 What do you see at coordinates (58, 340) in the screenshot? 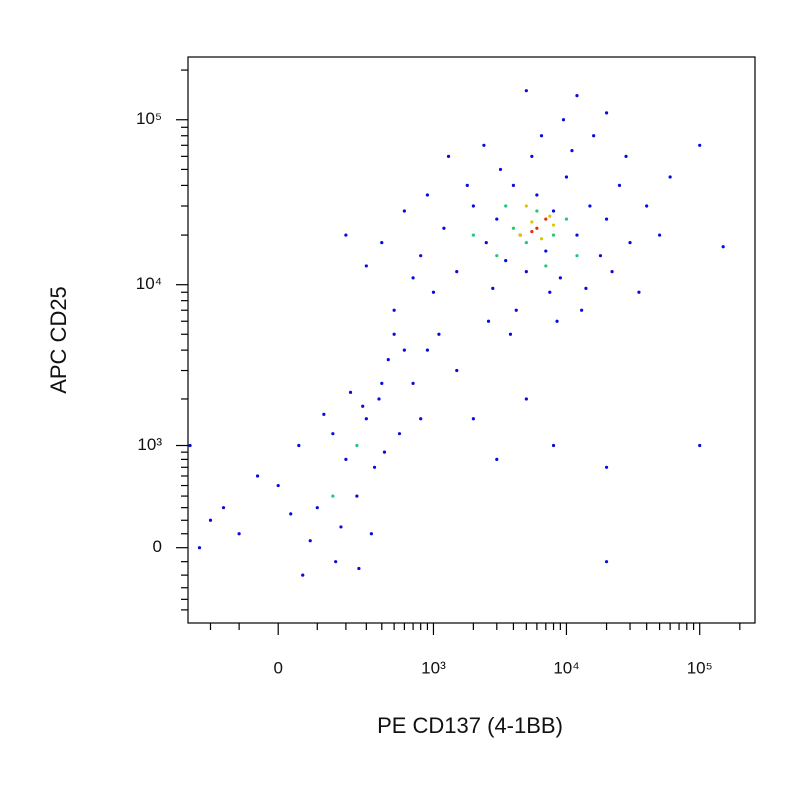
I see `y-axis-title: APC CD25` at bounding box center [58, 340].